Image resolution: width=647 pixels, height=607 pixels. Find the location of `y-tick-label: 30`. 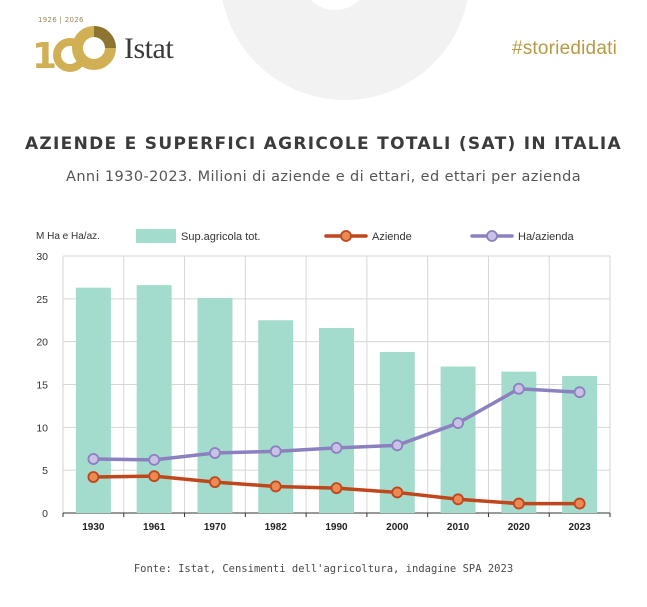

y-tick-label: 30 is located at coordinates (42, 257).